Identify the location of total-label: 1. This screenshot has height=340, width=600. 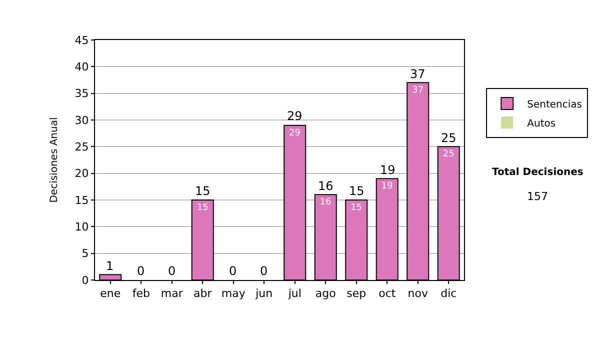
(110, 266).